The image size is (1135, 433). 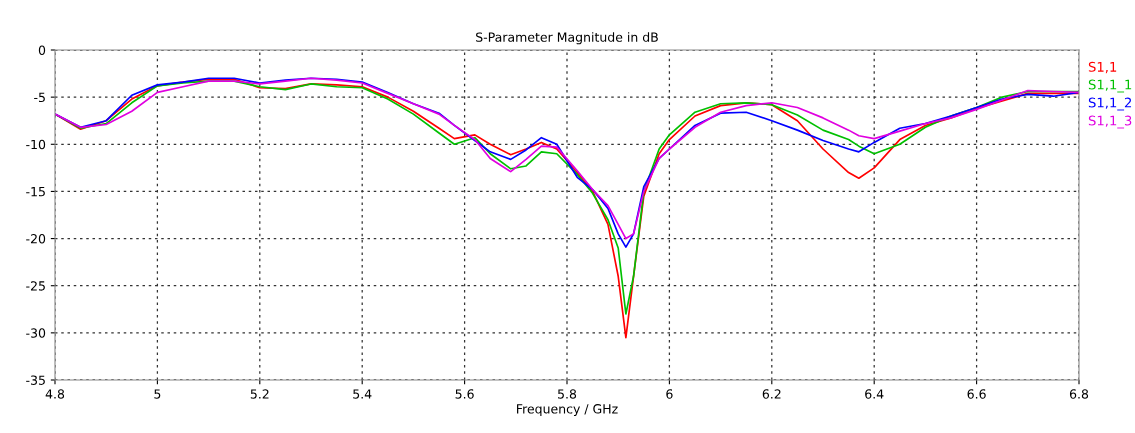 What do you see at coordinates (157, 394) in the screenshot?
I see `x-tick-label: 5` at bounding box center [157, 394].